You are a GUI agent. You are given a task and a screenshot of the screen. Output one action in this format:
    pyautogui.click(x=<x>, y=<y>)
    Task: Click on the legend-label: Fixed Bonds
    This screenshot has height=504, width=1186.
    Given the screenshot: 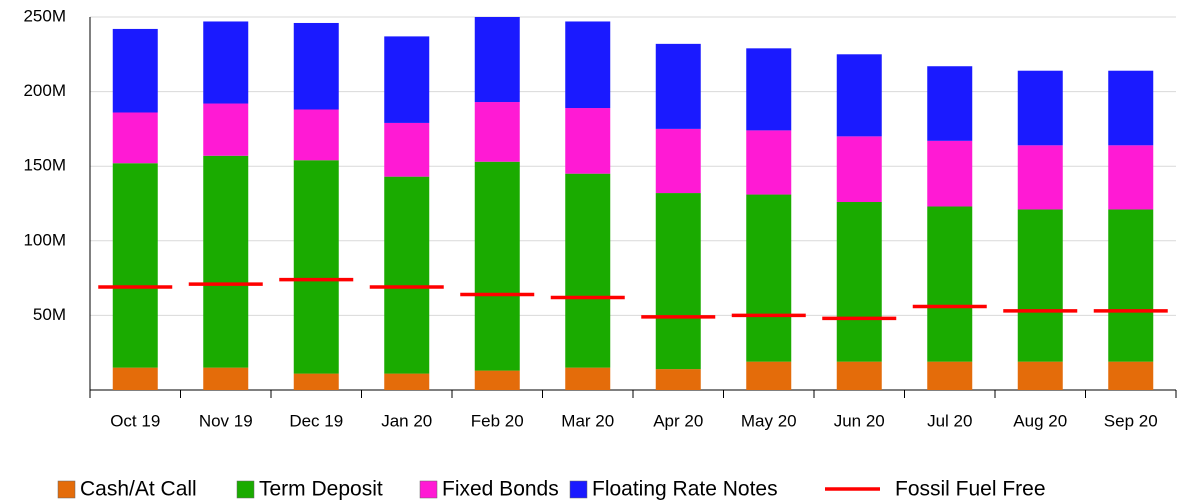 What is the action you would take?
    pyautogui.click(x=500, y=489)
    